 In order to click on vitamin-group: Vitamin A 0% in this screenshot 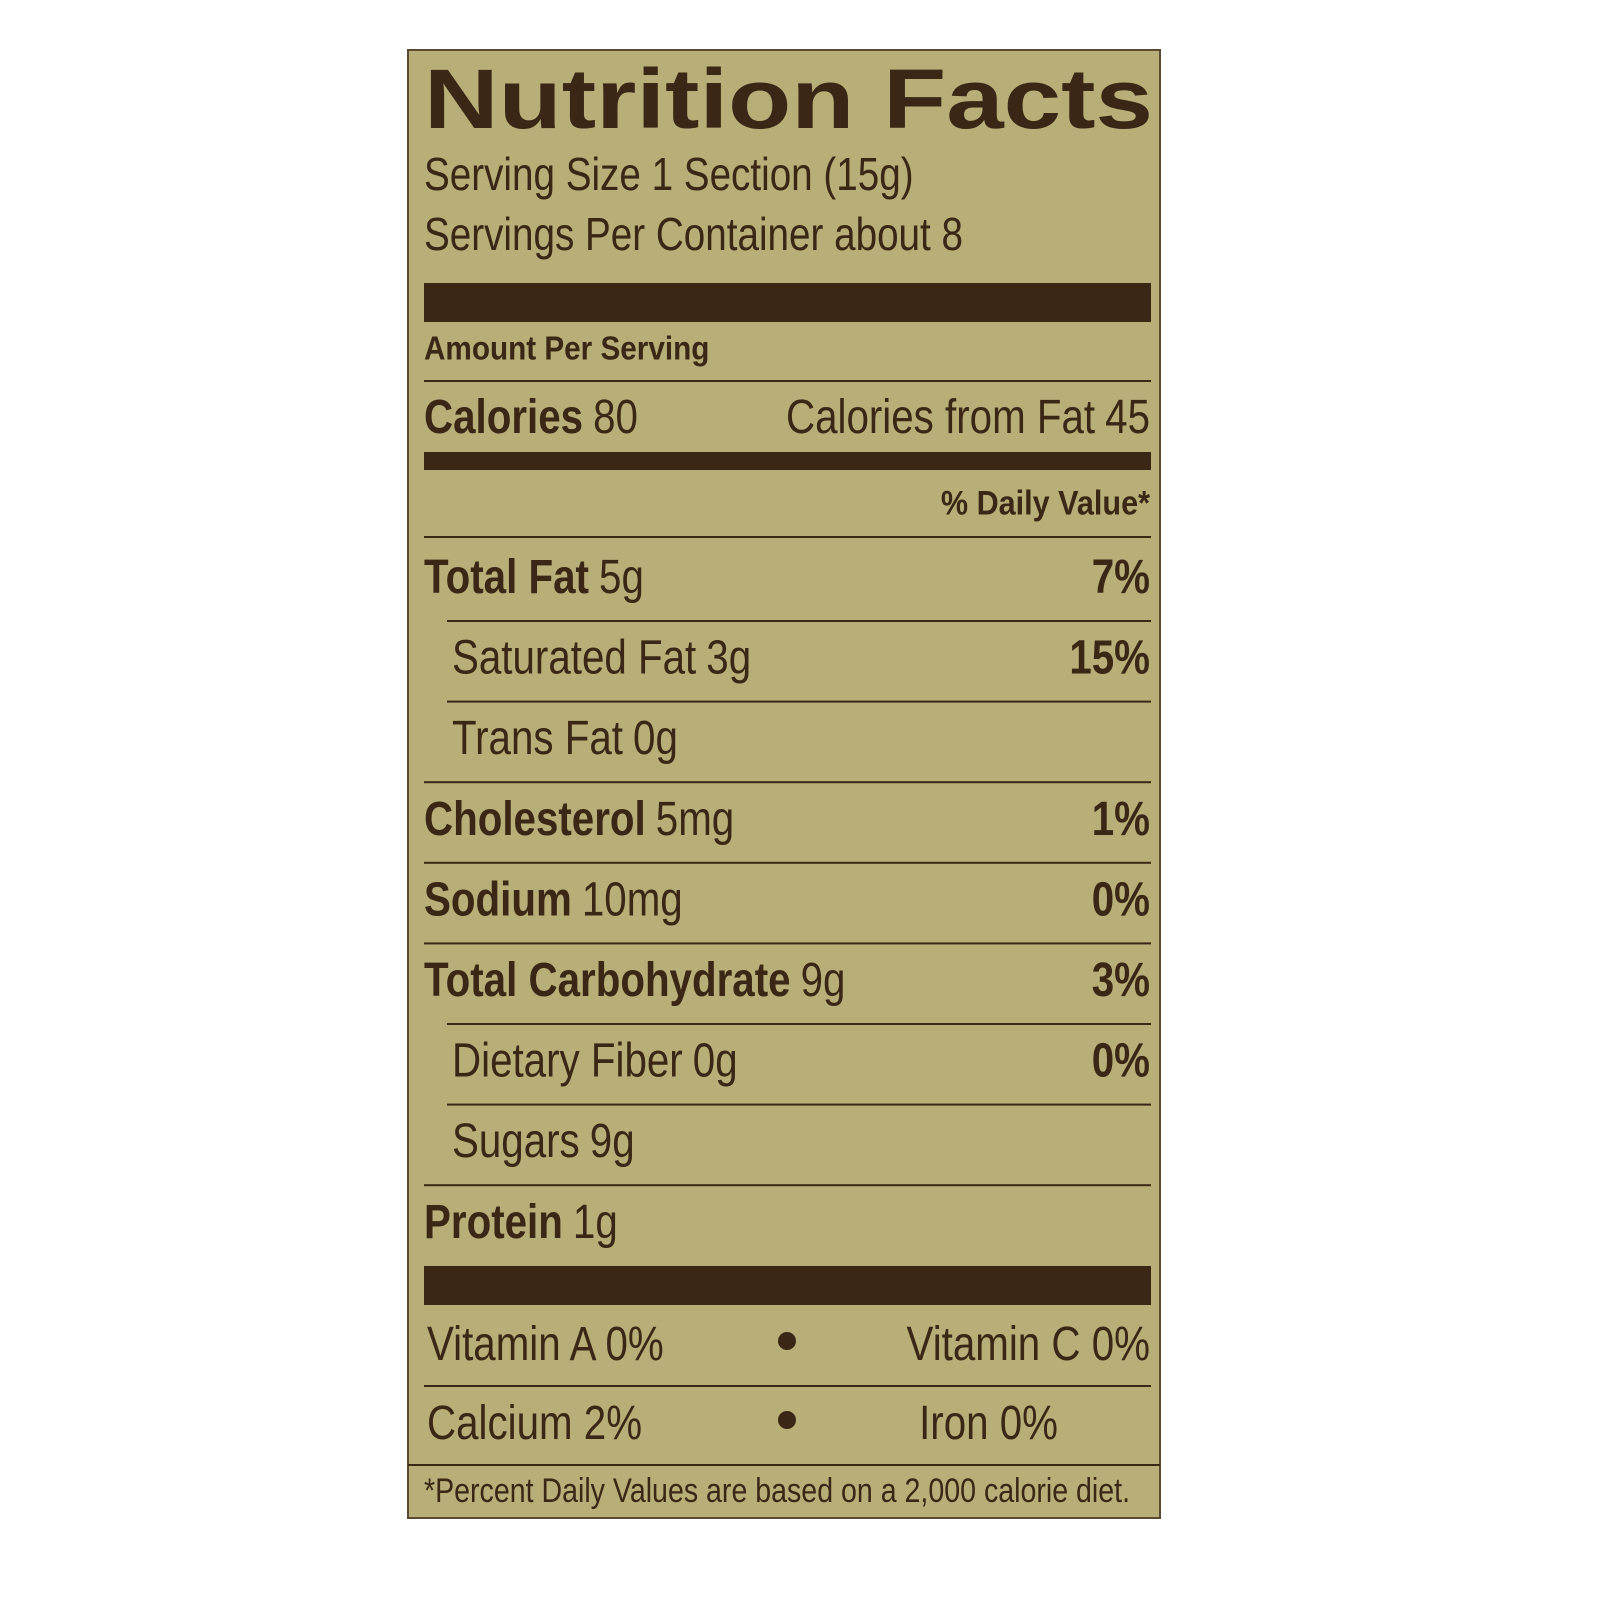, I will do `click(545, 1343)`.